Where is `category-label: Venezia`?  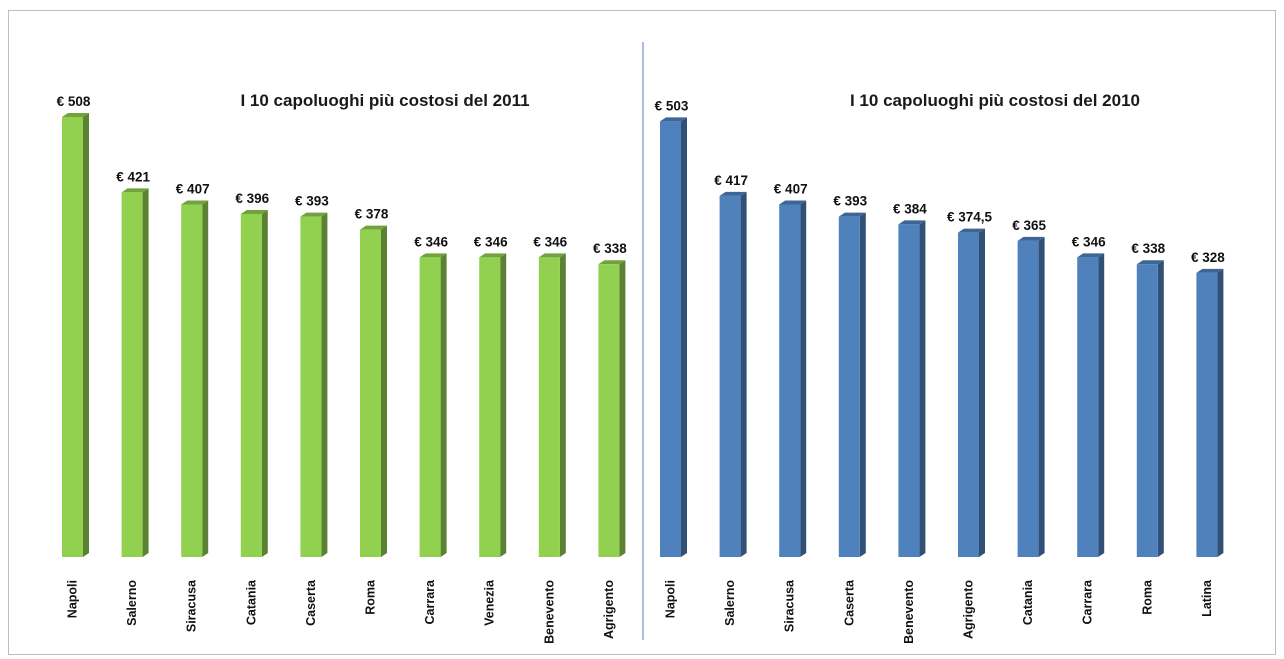 category-label: Venezia is located at coordinates (490, 602).